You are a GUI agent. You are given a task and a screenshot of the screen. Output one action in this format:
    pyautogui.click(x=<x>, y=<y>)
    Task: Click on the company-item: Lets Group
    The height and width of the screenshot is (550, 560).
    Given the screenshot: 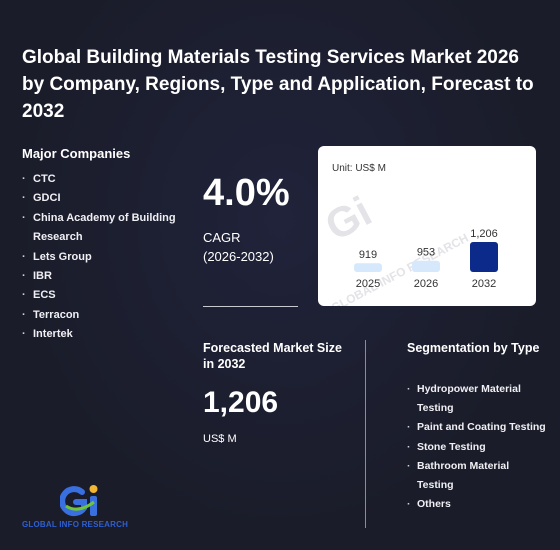 What is the action you would take?
    pyautogui.click(x=102, y=258)
    